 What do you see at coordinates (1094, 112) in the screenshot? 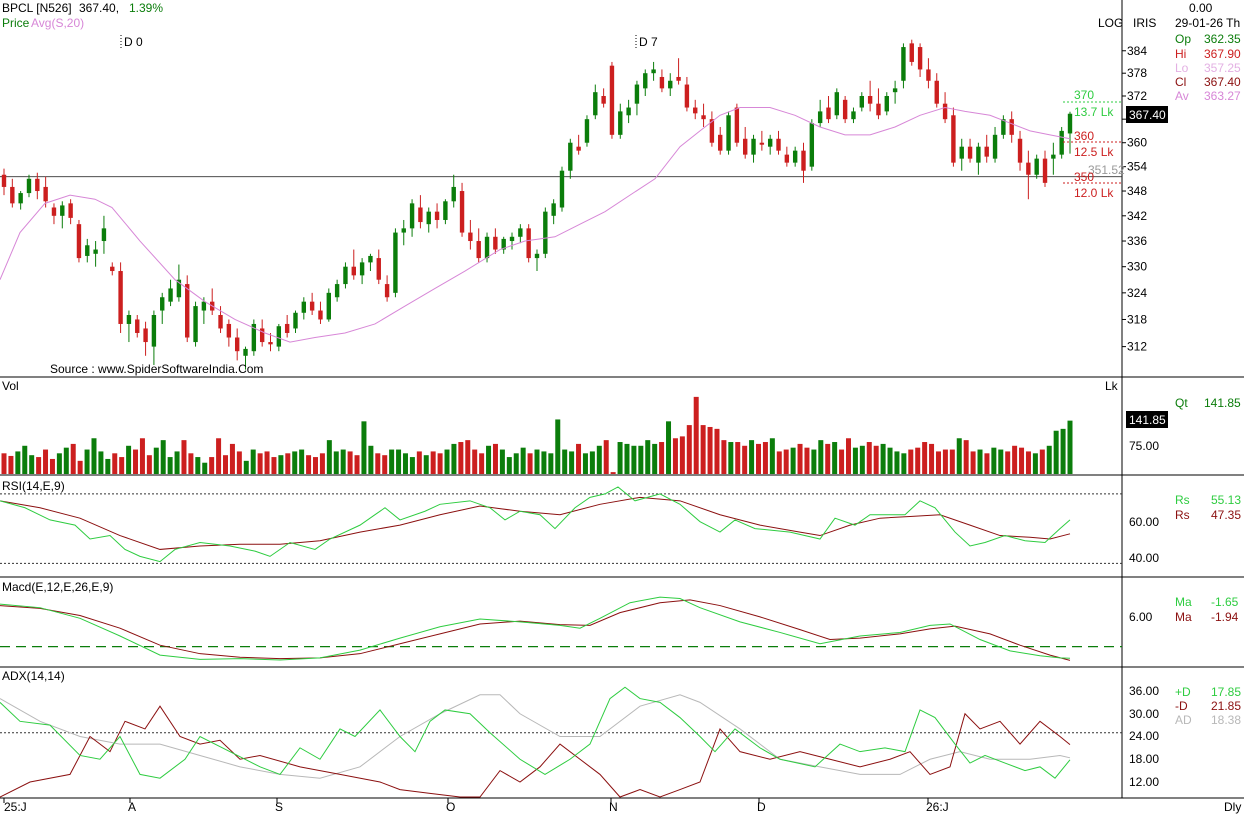
I see `lk-137-label: 13.7 Lk` at bounding box center [1094, 112].